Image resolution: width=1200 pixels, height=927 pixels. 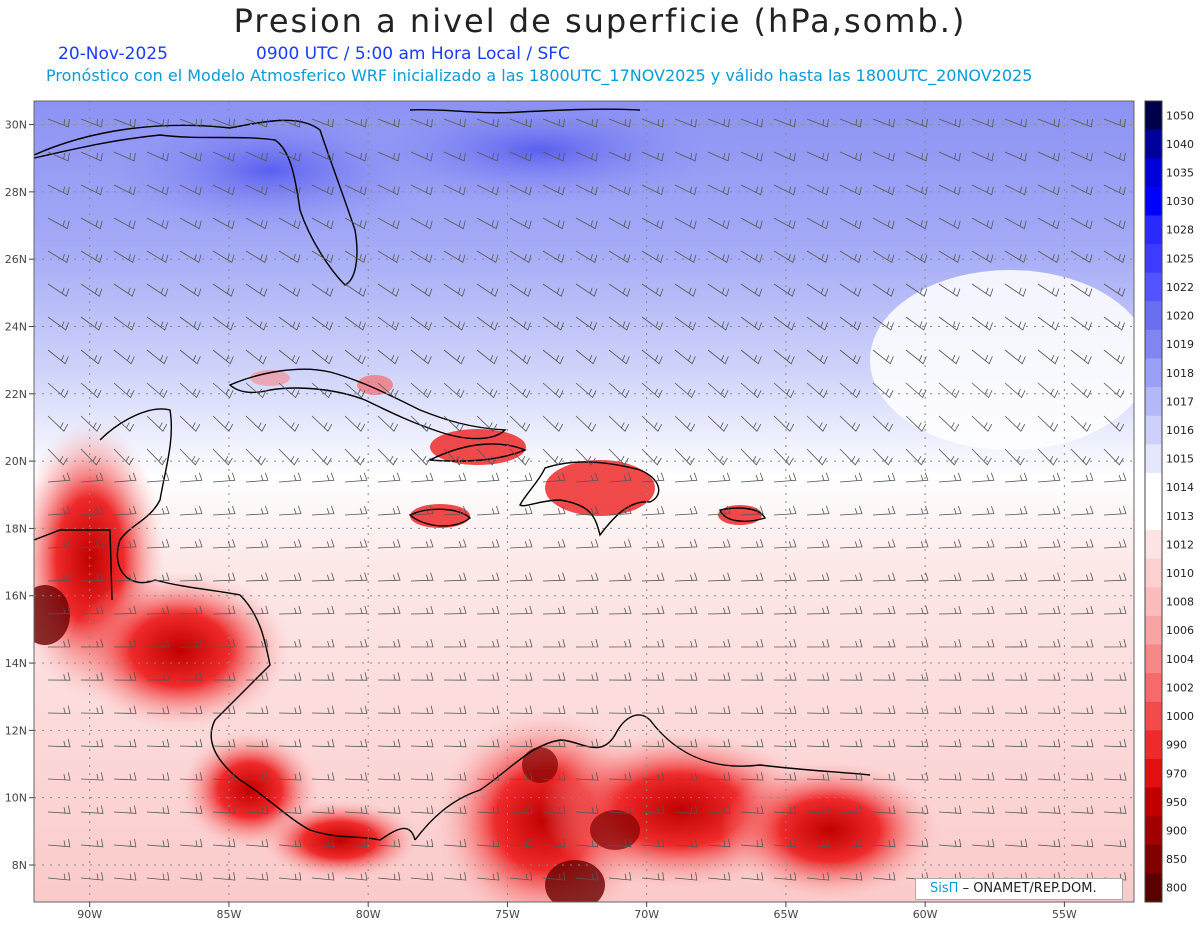 I want to click on colorbar-label: 990, so click(x=1176, y=745).